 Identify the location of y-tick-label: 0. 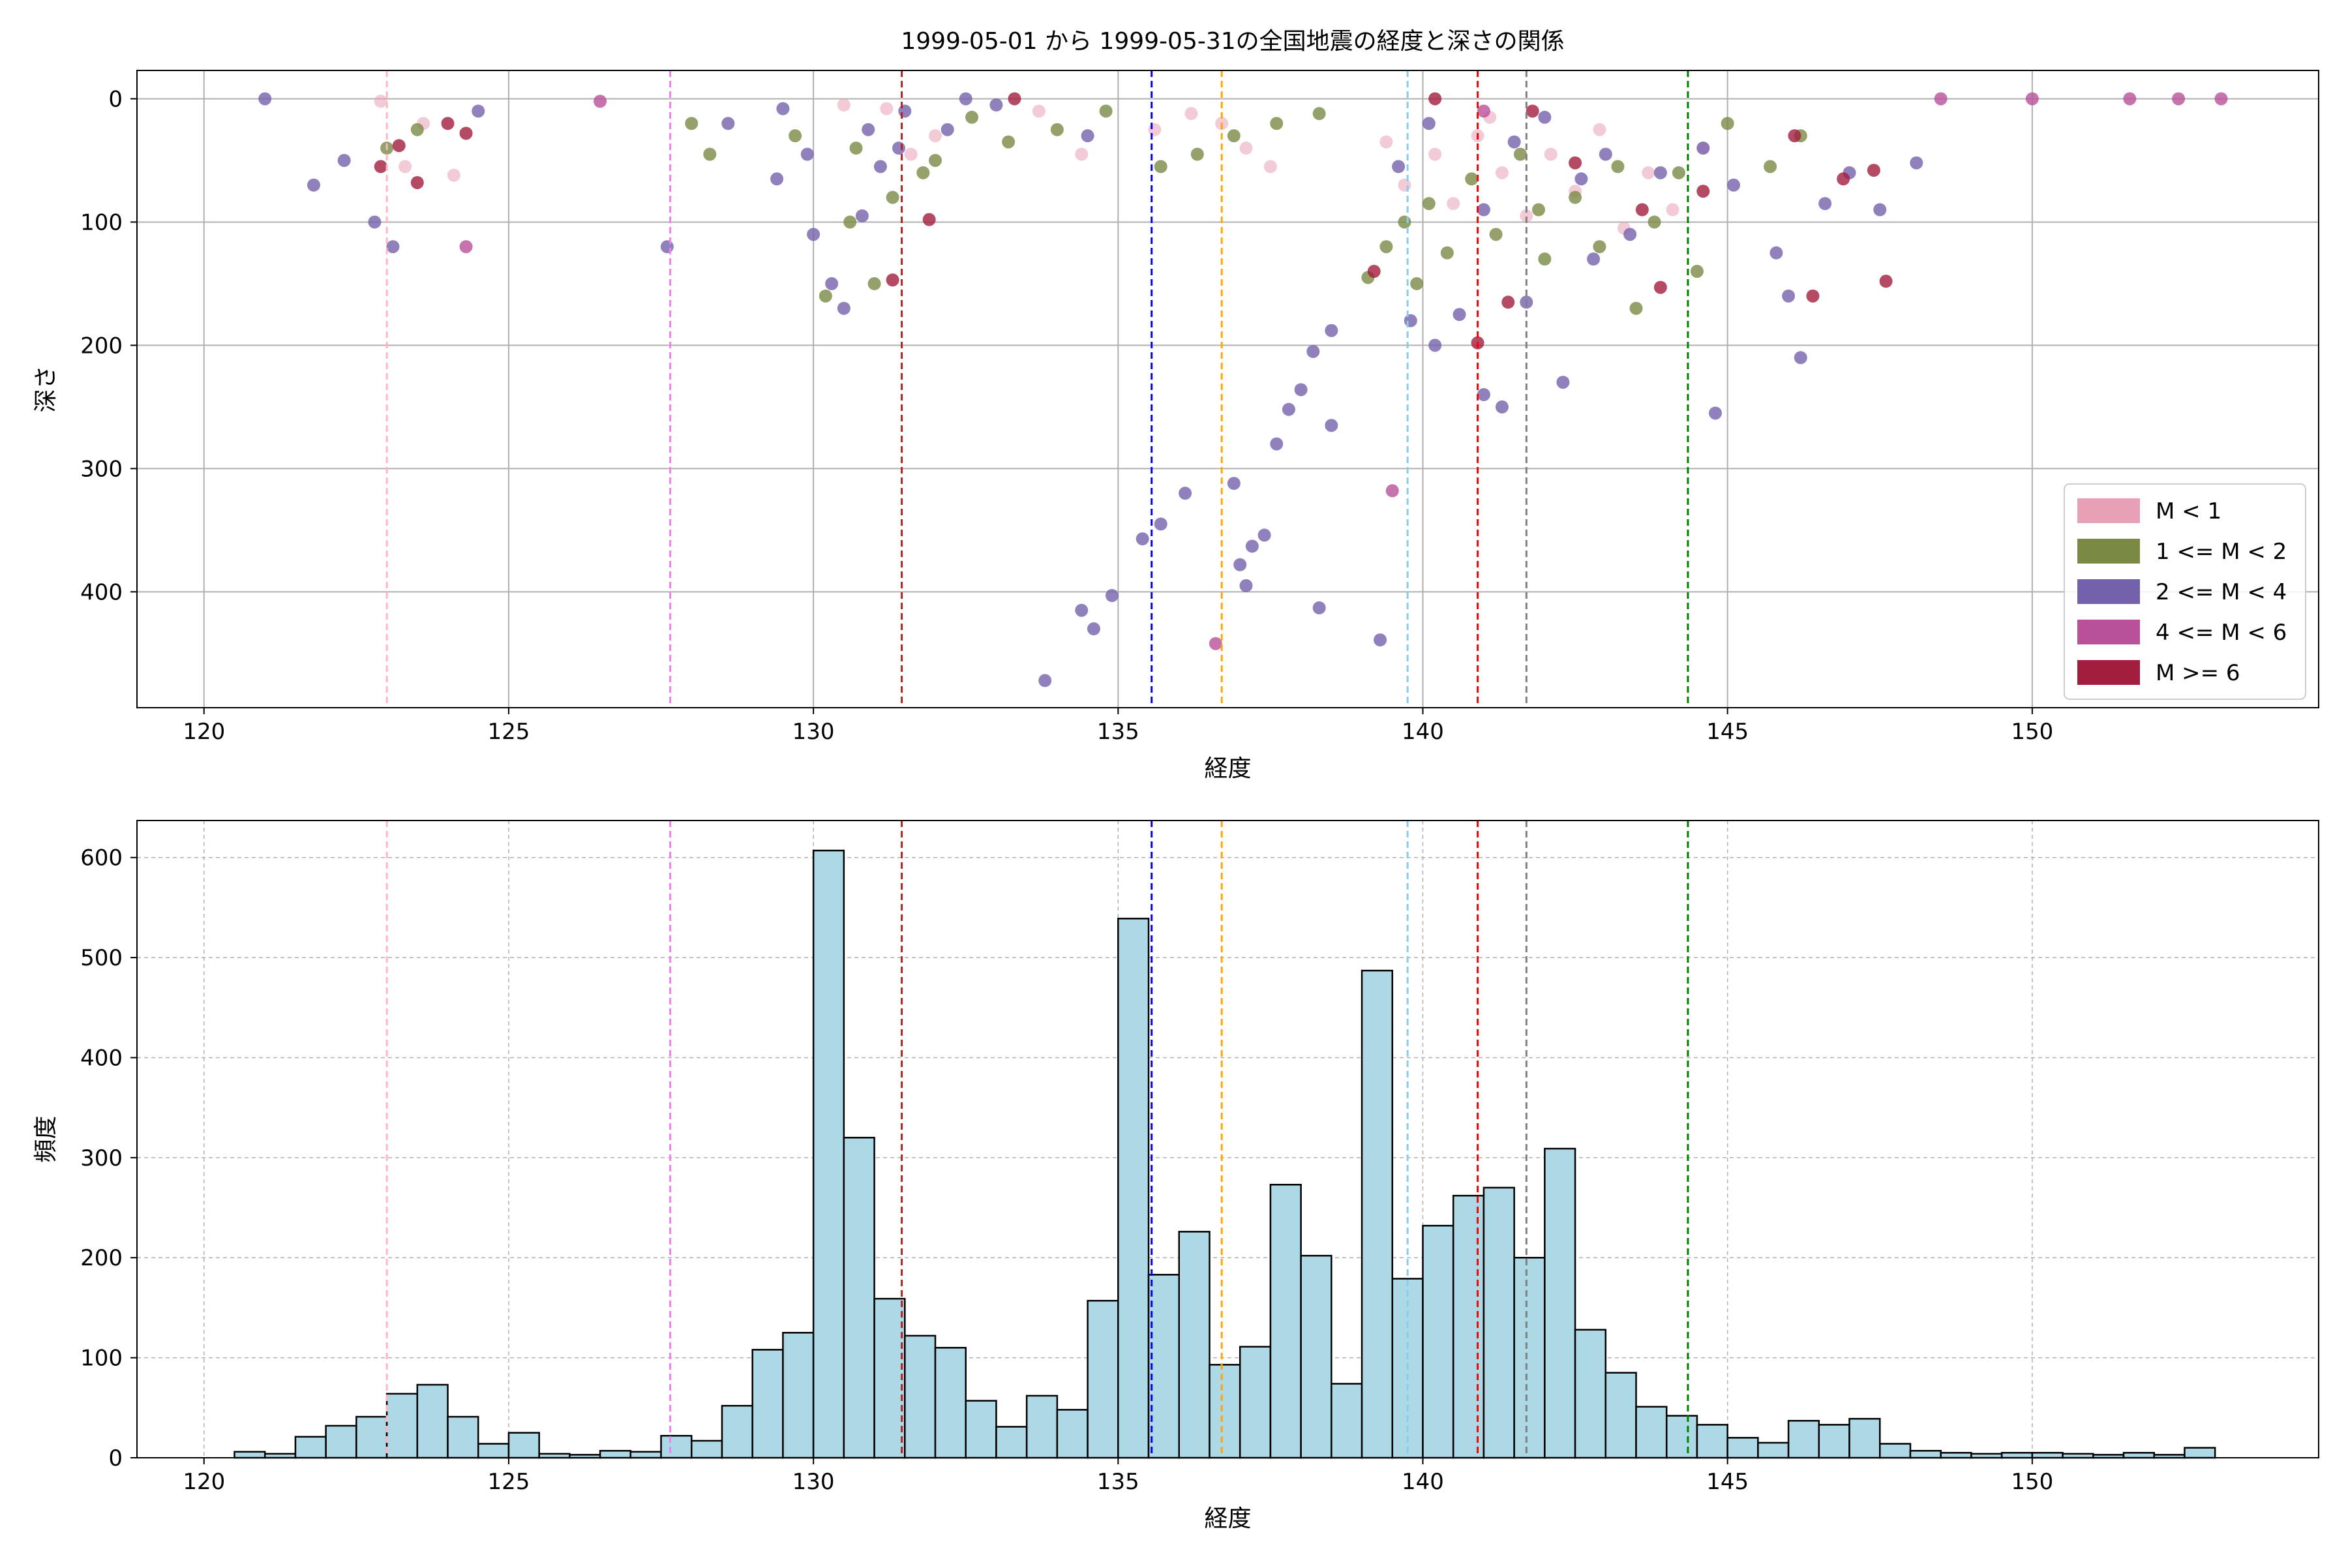
(115, 99).